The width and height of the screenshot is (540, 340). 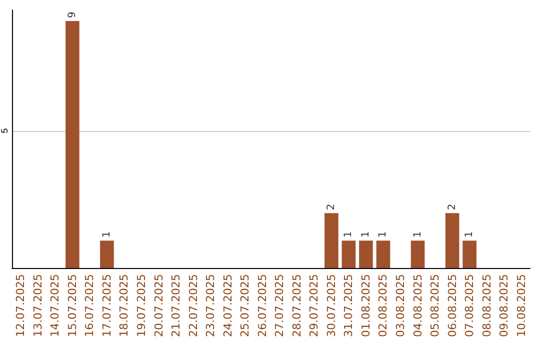 What do you see at coordinates (435, 306) in the screenshot?
I see `x-tick-label: 05.08.2025` at bounding box center [435, 306].